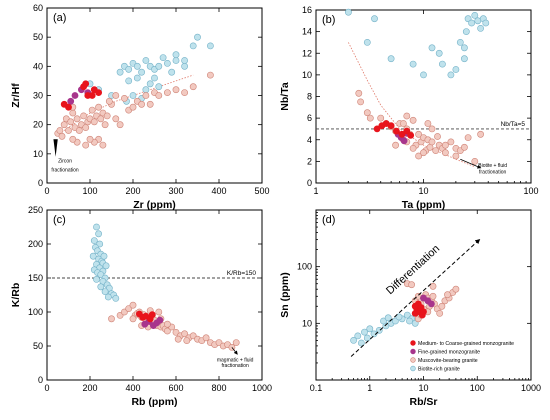  Describe the element at coordinates (55, 148) in the screenshot. I see `triangle-icon` at that location.